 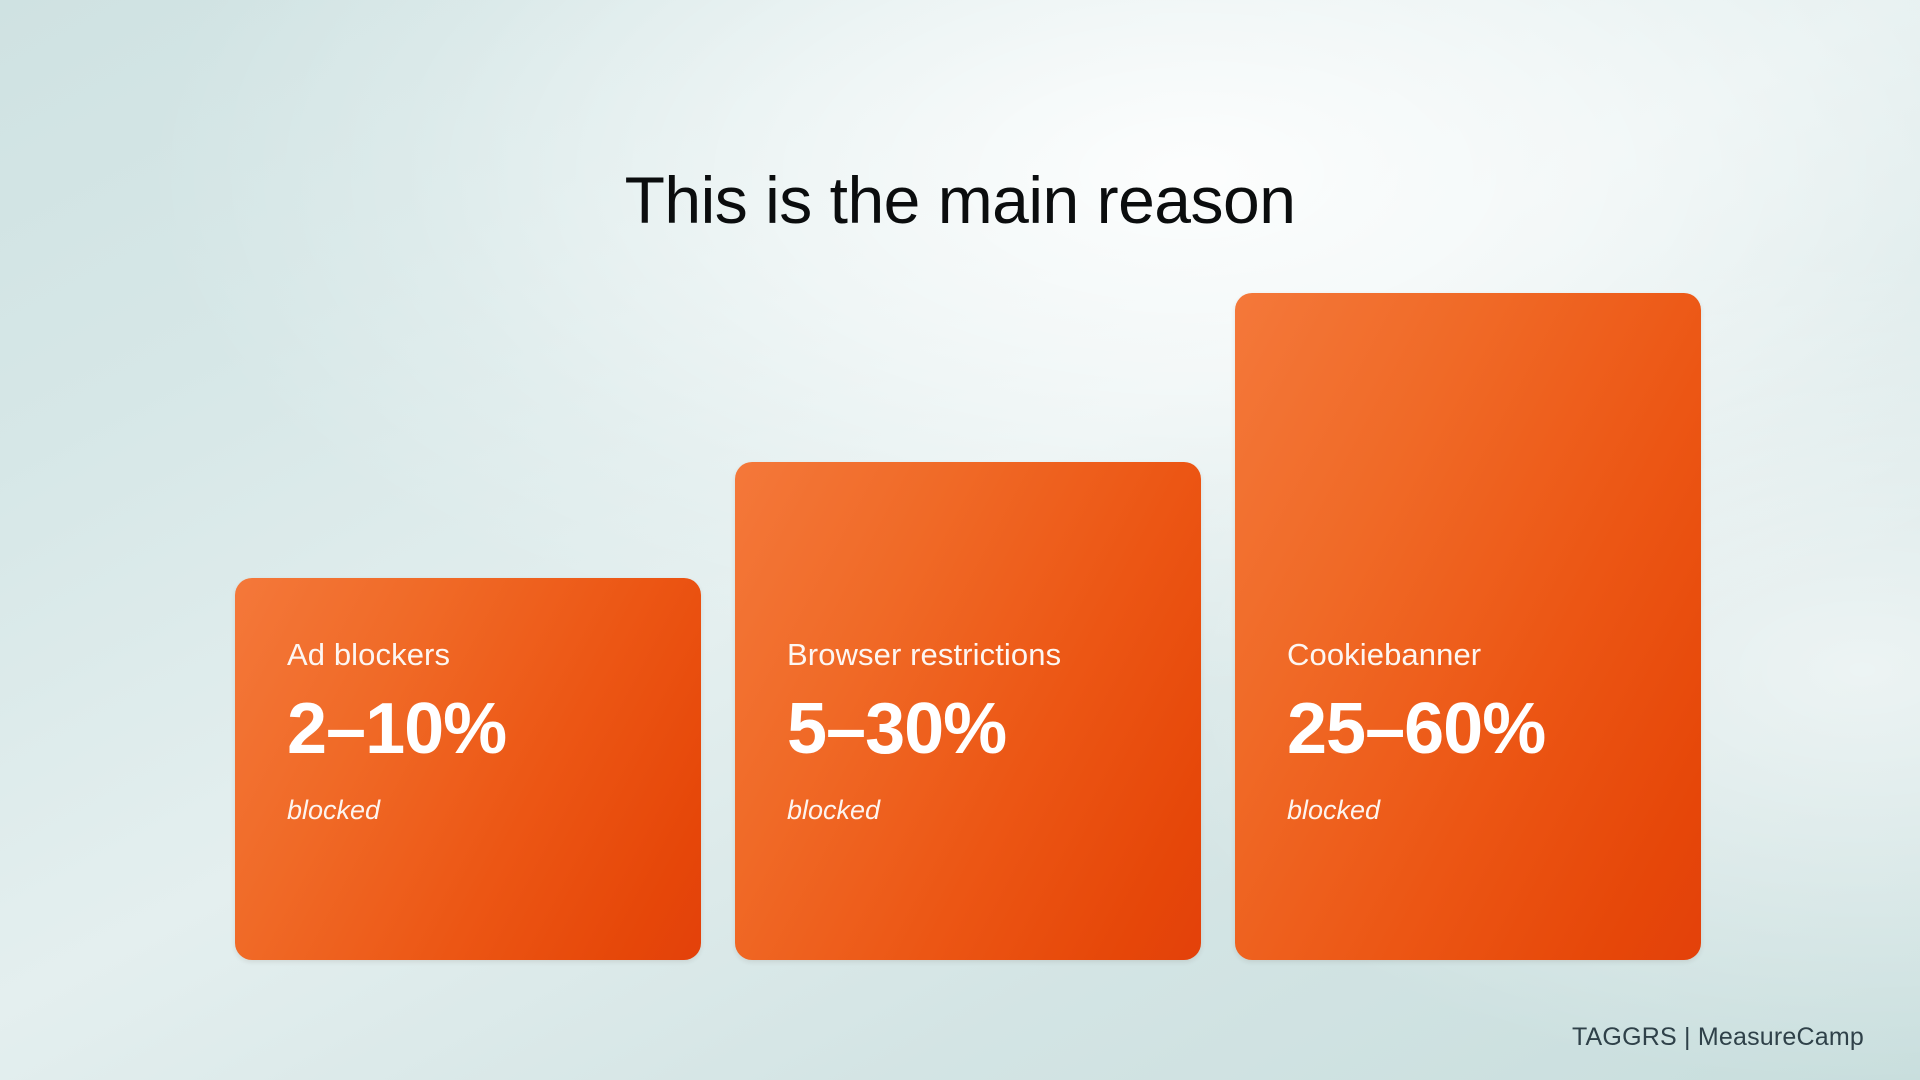 I want to click on footer-credit: TAGGRS | MeasureCamp, so click(x=1717, y=1037).